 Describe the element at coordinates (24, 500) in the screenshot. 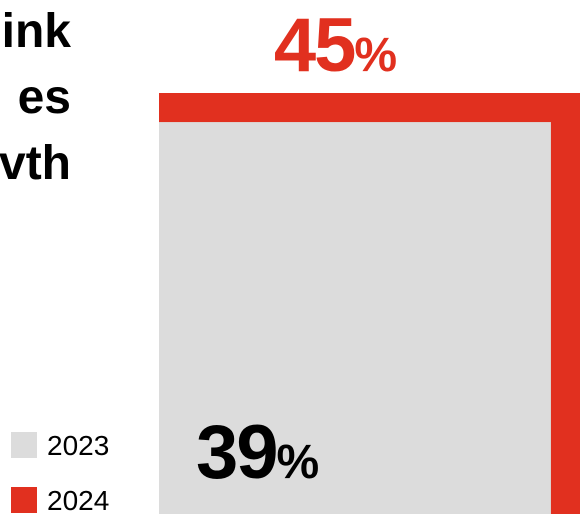

I see `legend-swatch-2024` at that location.